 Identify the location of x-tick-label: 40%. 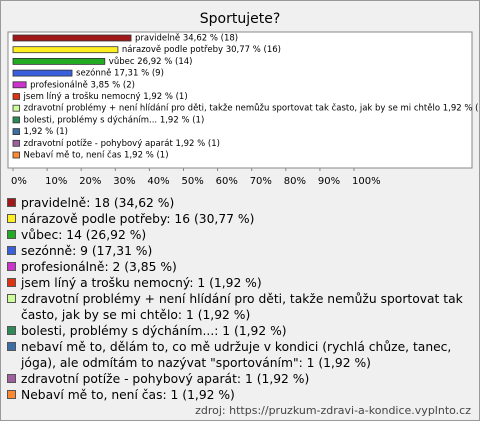
(158, 181).